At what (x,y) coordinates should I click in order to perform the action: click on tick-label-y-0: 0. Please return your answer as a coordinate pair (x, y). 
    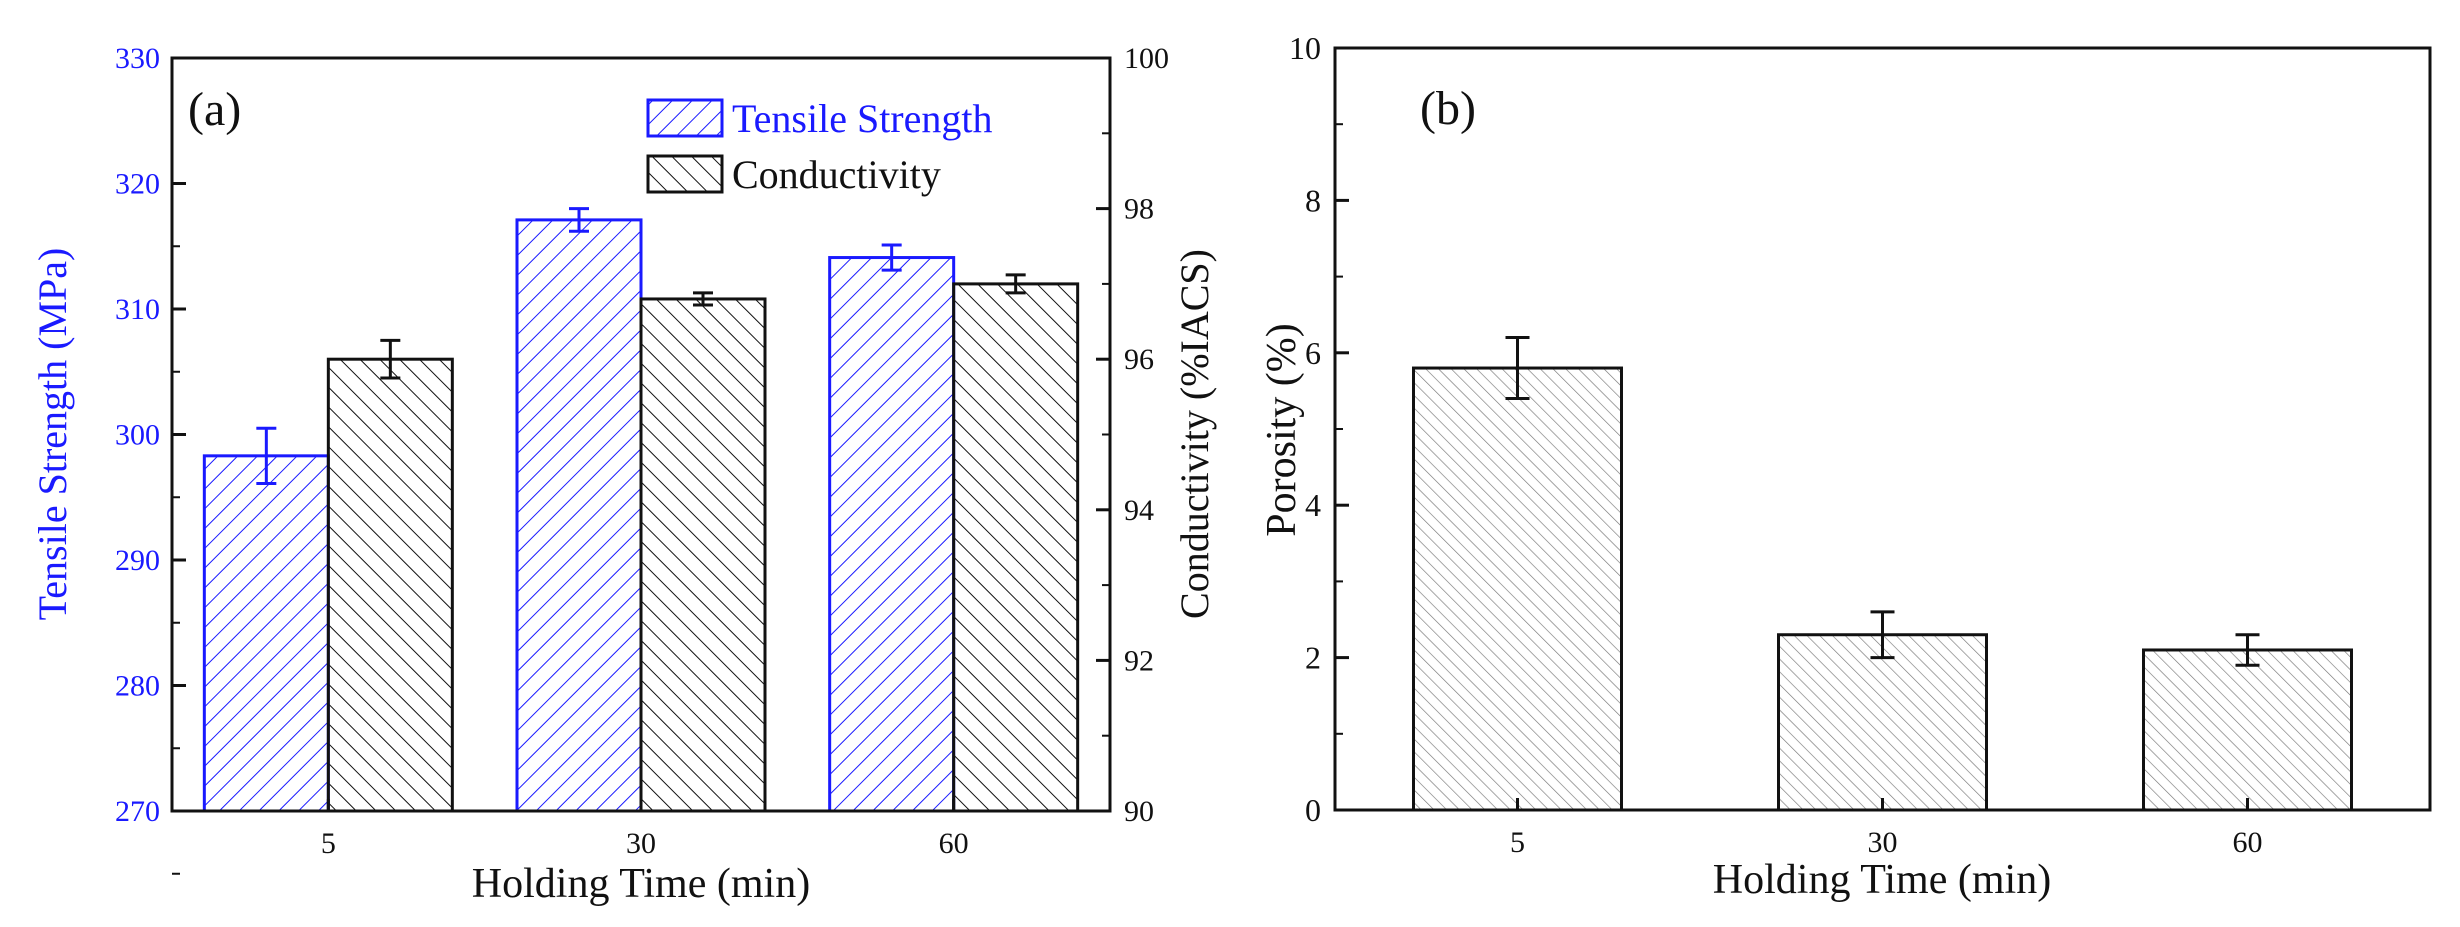
    Looking at the image, I should click on (1313, 810).